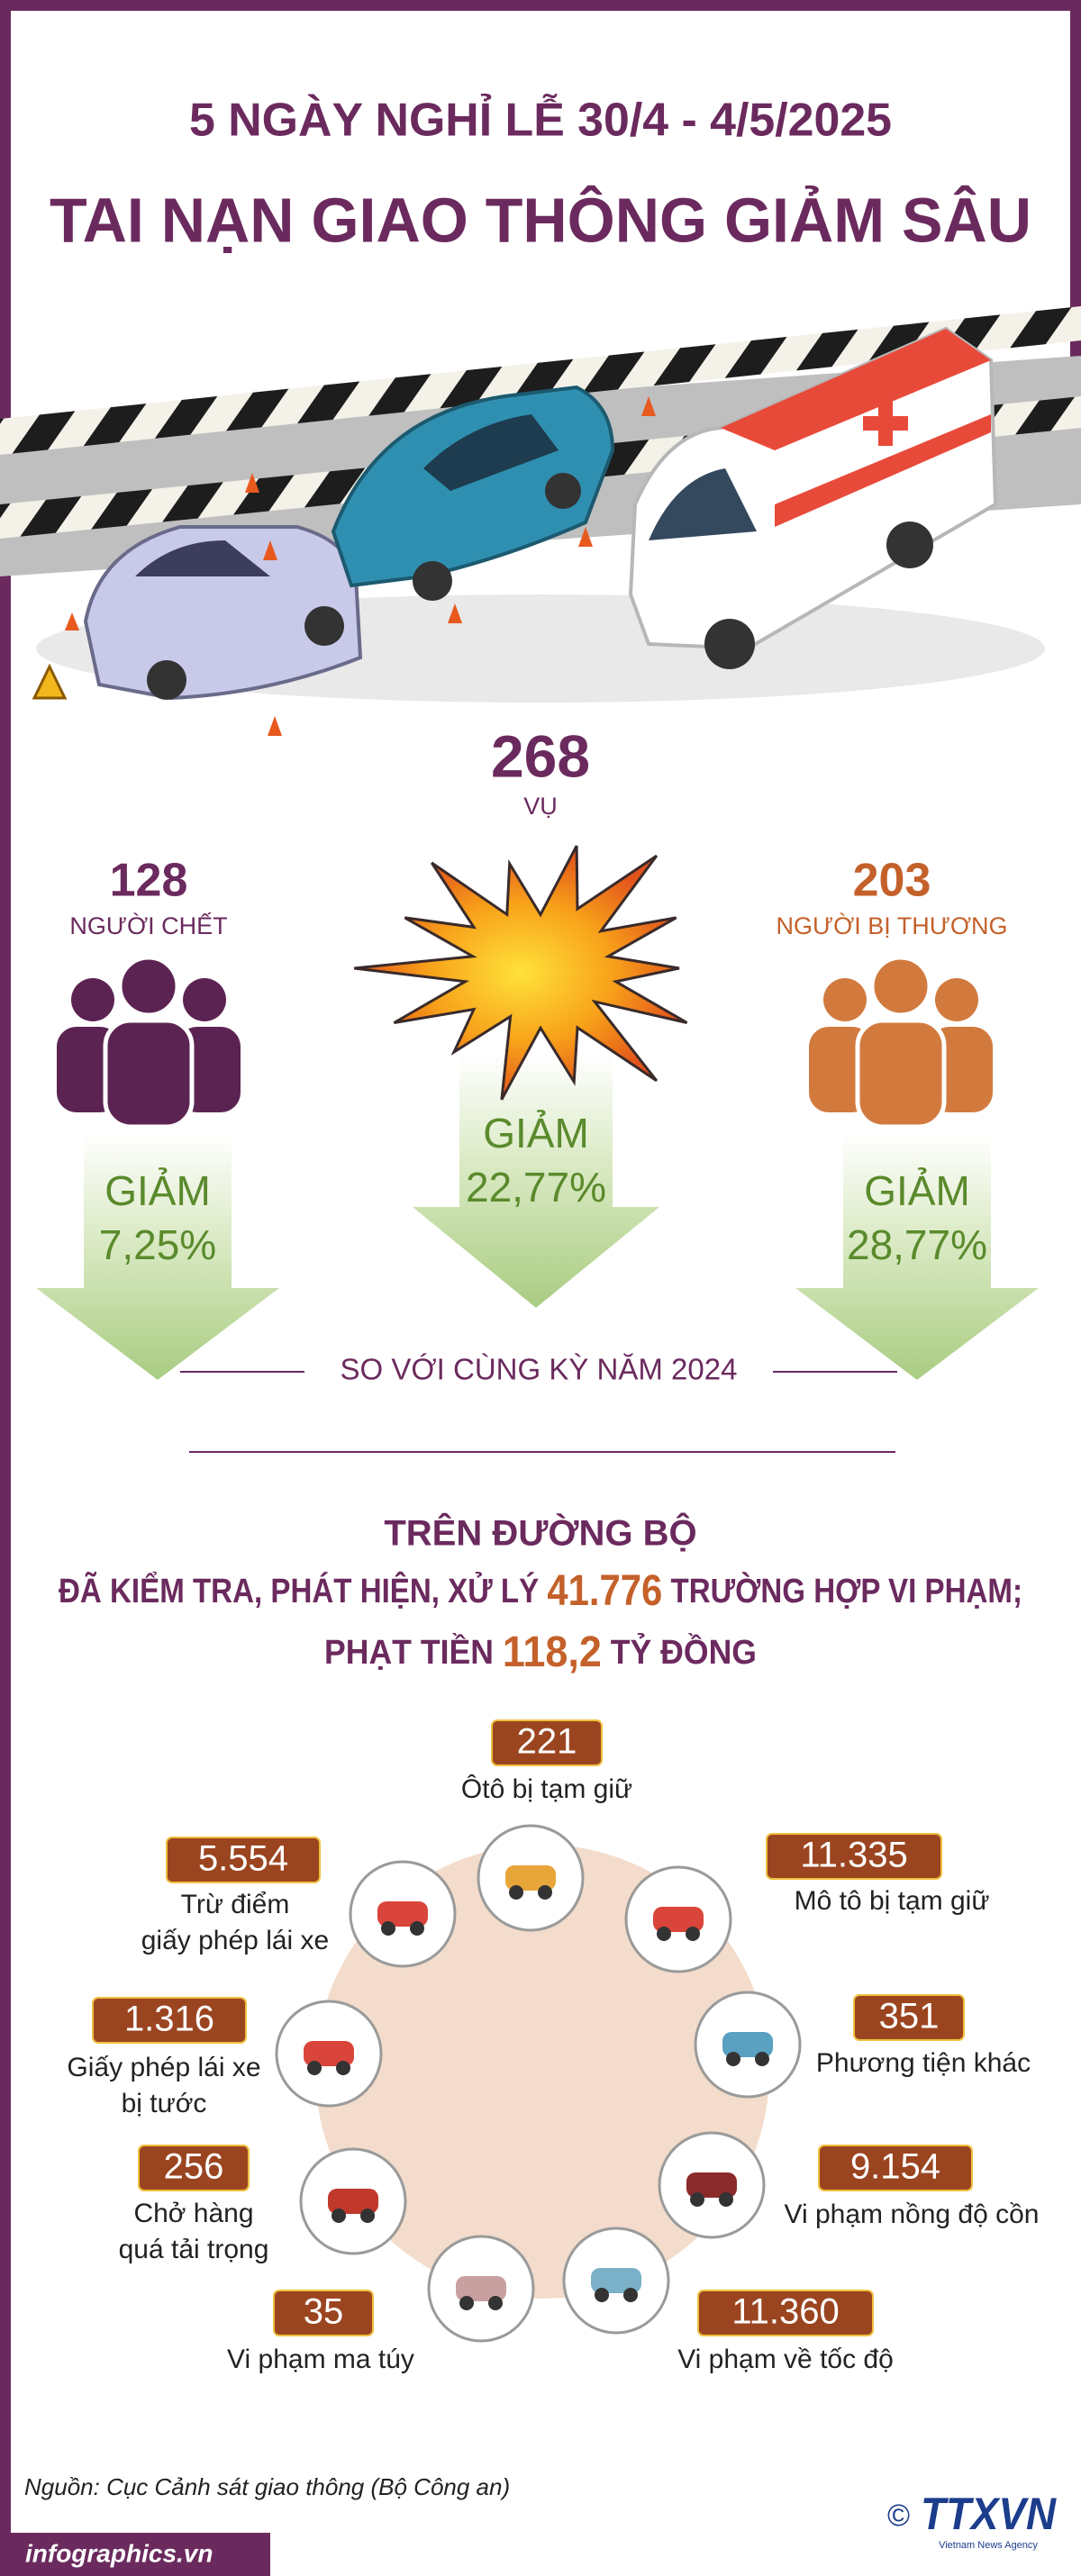  Describe the element at coordinates (194, 2167) in the screenshot. I see `item-value: 256` at that location.